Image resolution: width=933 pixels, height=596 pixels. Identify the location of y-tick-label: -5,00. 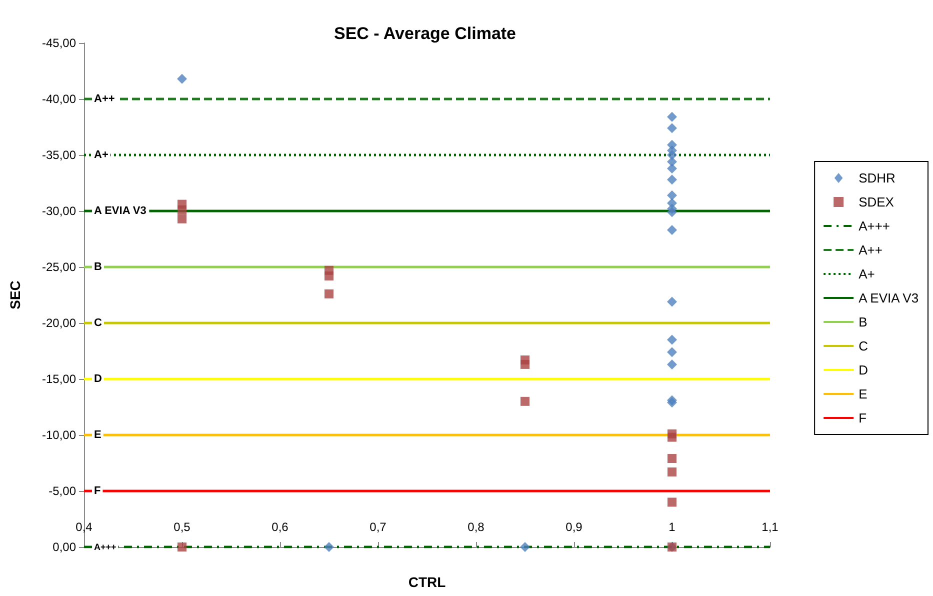
(62, 491).